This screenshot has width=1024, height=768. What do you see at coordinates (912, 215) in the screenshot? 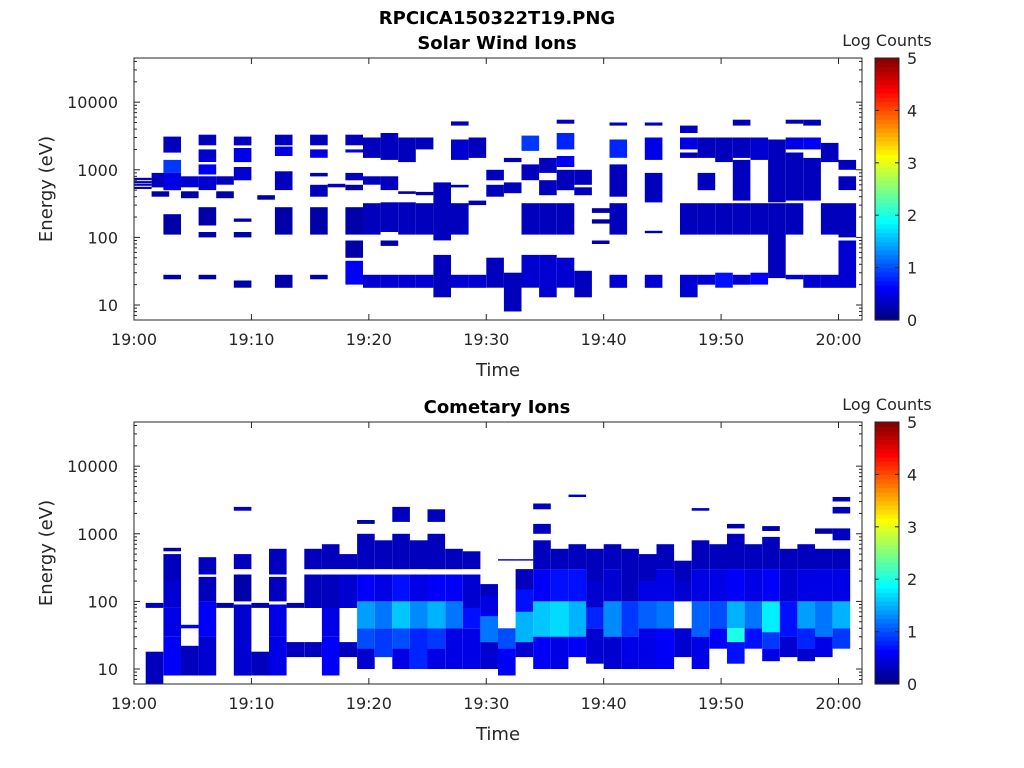
I see `colorbar-tick-label: 2` at bounding box center [912, 215].